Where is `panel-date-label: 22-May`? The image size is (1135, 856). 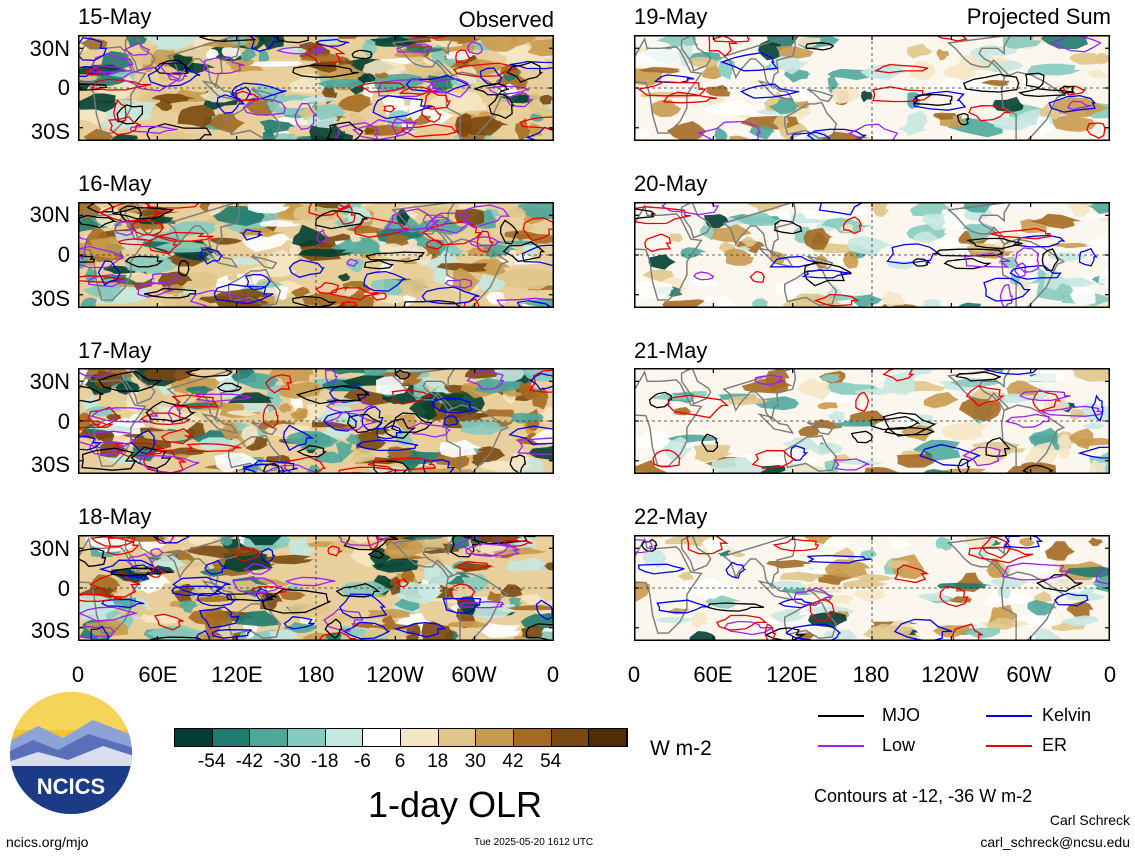 panel-date-label: 22-May is located at coordinates (671, 516).